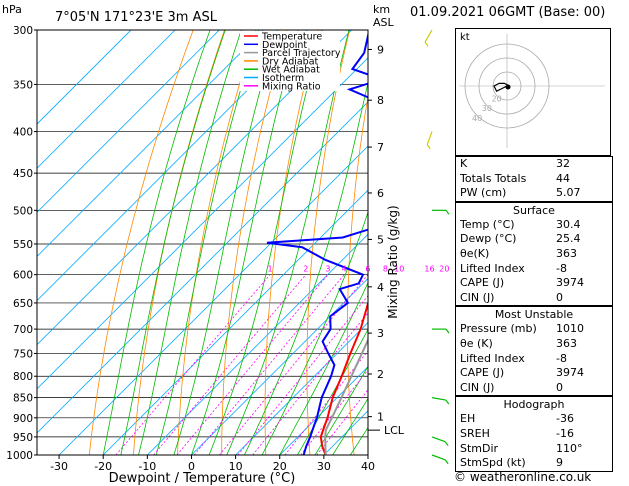  I want to click on hodograph-ring-label: 20, so click(497, 98).